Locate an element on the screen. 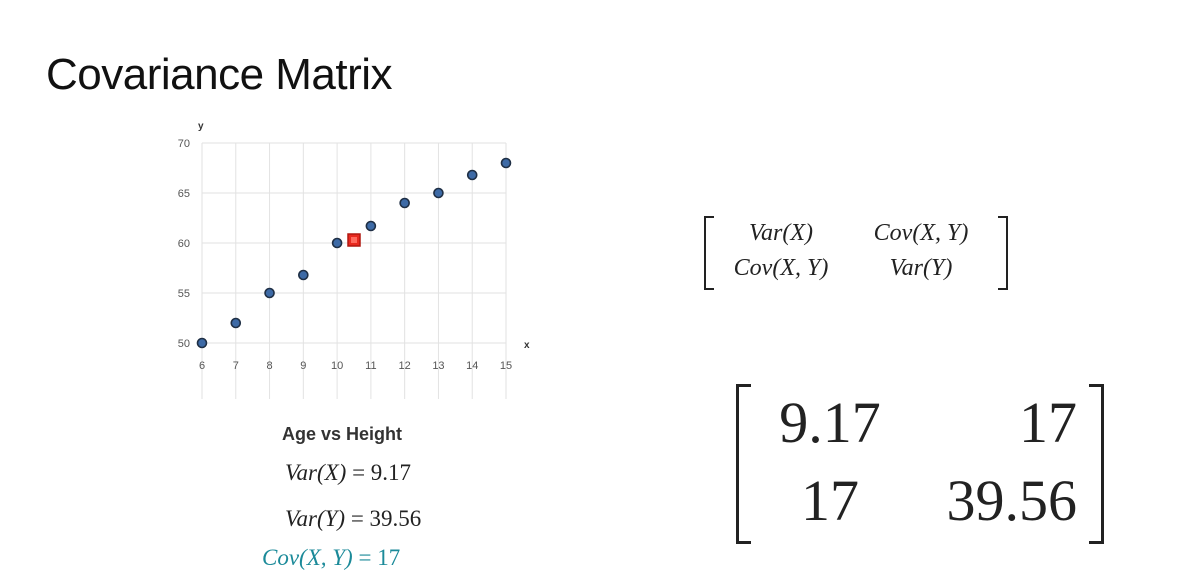 Image resolution: width=1186 pixels, height=586 pixels. covariance-value: = 17 is located at coordinates (376, 557).